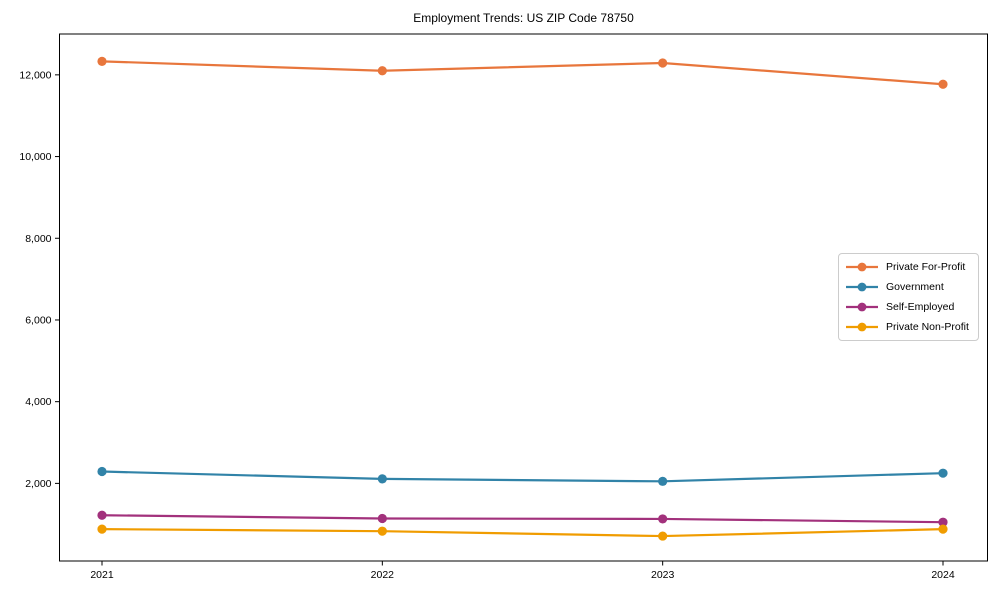 This screenshot has height=600, width=1000. What do you see at coordinates (522, 476) in the screenshot?
I see `series-line-government` at bounding box center [522, 476].